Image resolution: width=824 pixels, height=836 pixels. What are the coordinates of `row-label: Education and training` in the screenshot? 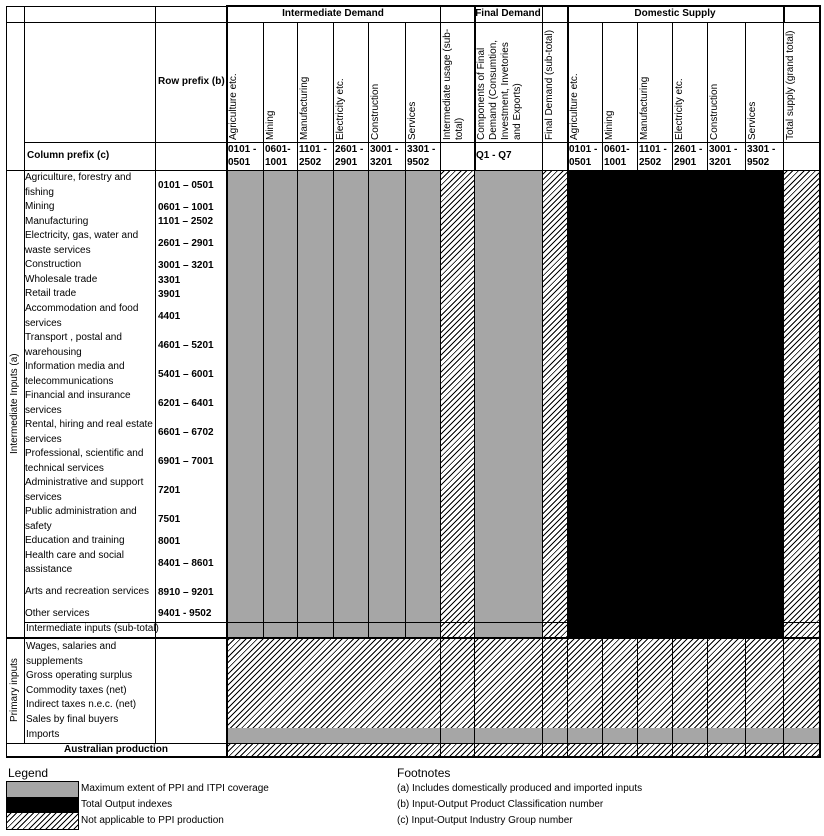 It's located at (75, 541).